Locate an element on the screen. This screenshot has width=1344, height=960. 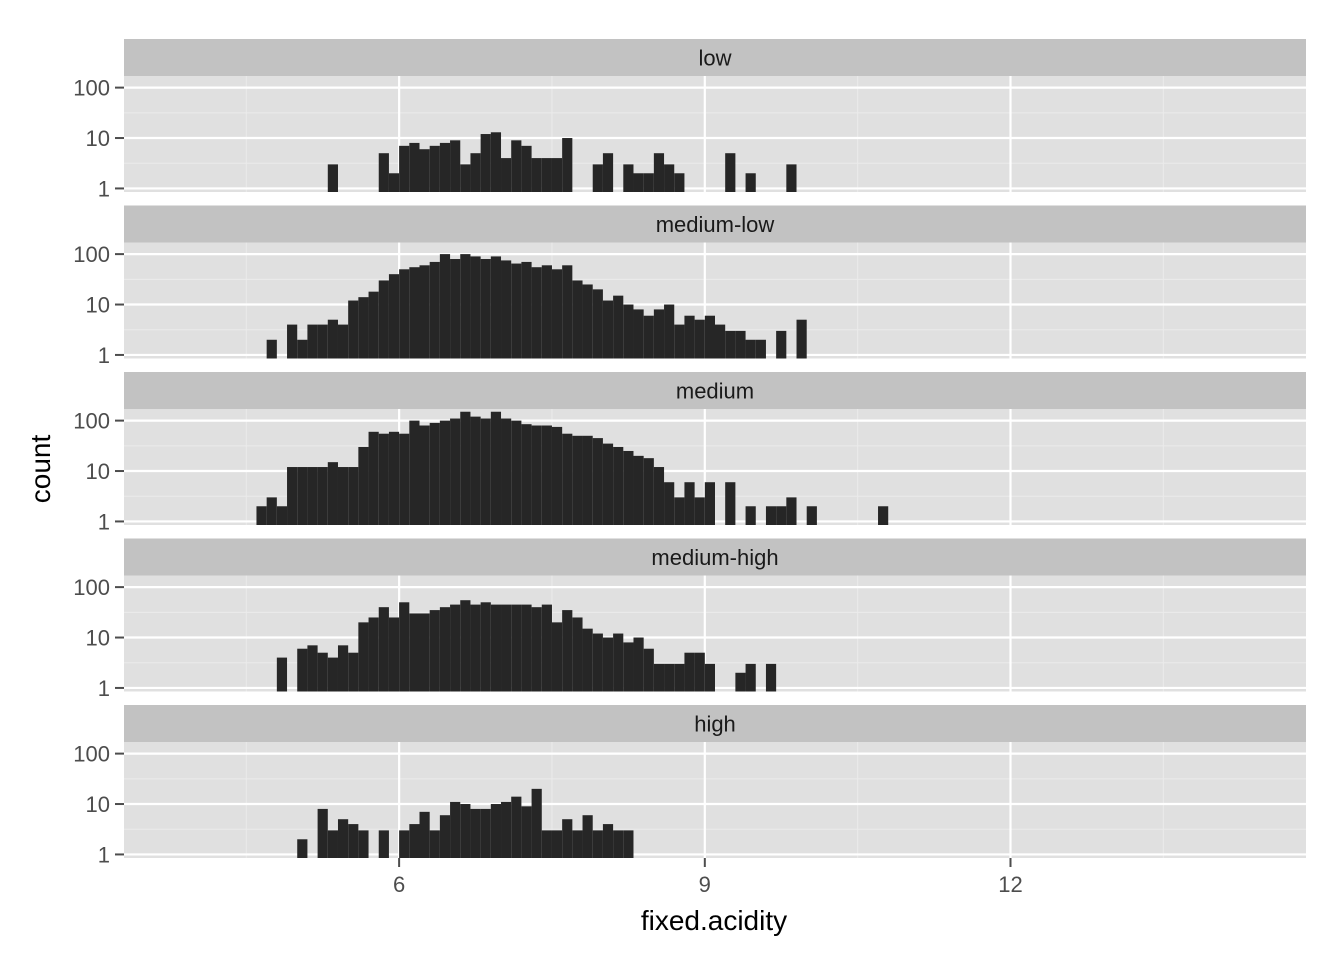
x-tick-label: 6 is located at coordinates (399, 884).